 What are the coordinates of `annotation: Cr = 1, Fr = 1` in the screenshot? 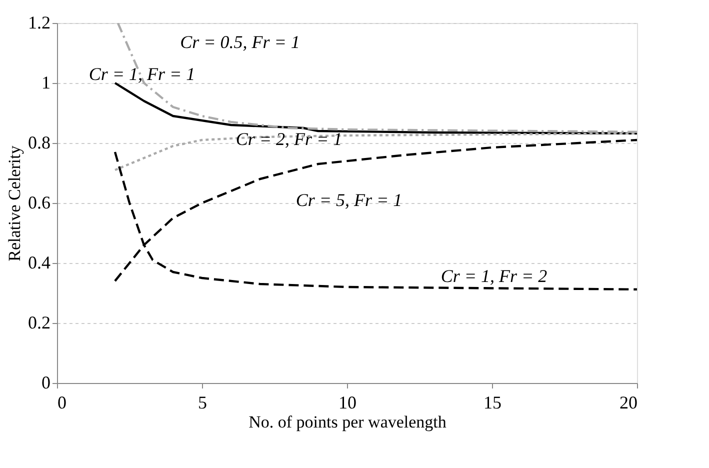 It's located at (142, 74).